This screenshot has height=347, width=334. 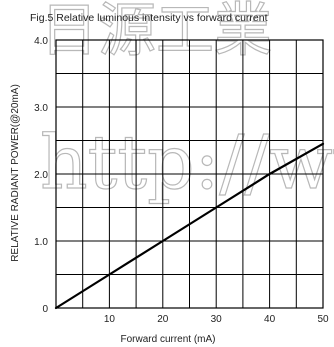 What do you see at coordinates (41, 108) in the screenshot?
I see `y-tick-label: 3.0` at bounding box center [41, 108].